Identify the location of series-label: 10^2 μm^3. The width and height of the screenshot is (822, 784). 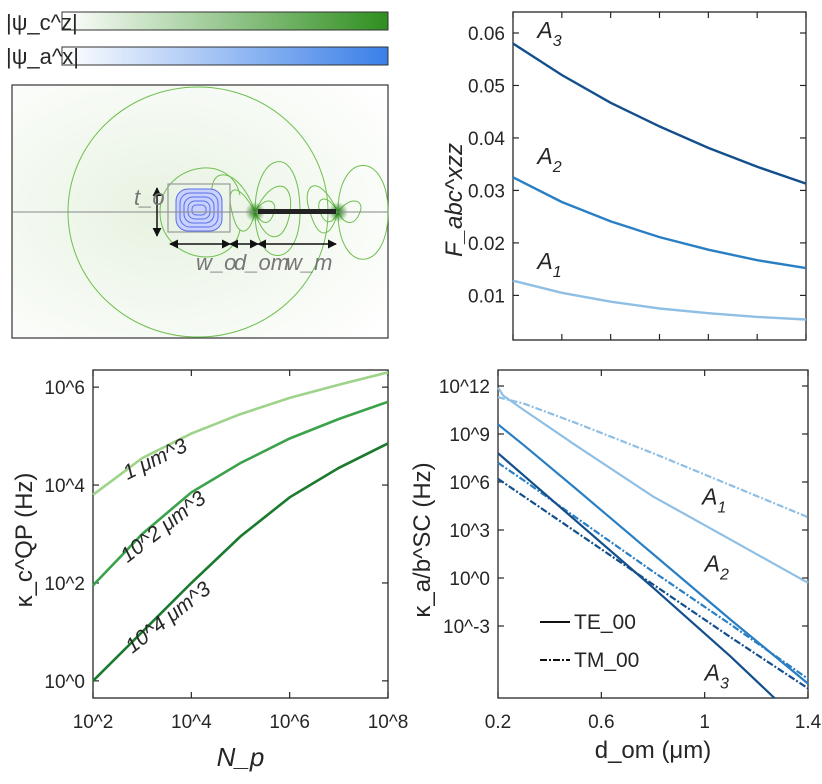
(163, 527).